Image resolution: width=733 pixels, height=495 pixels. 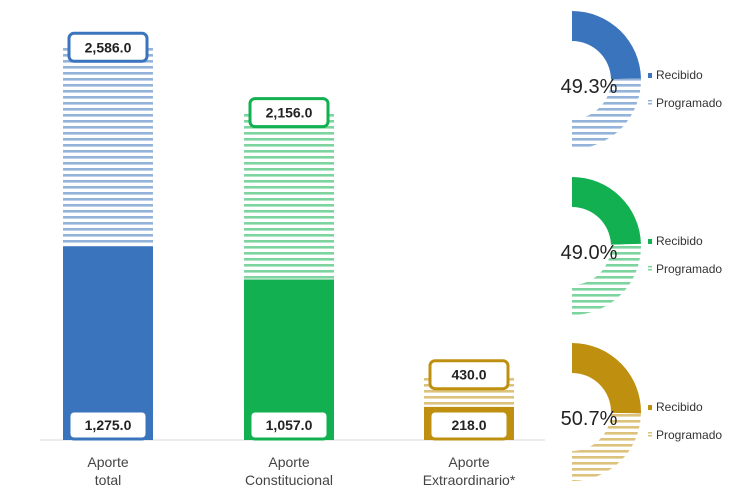 I want to click on percent-label: 49.3%, so click(x=589, y=87).